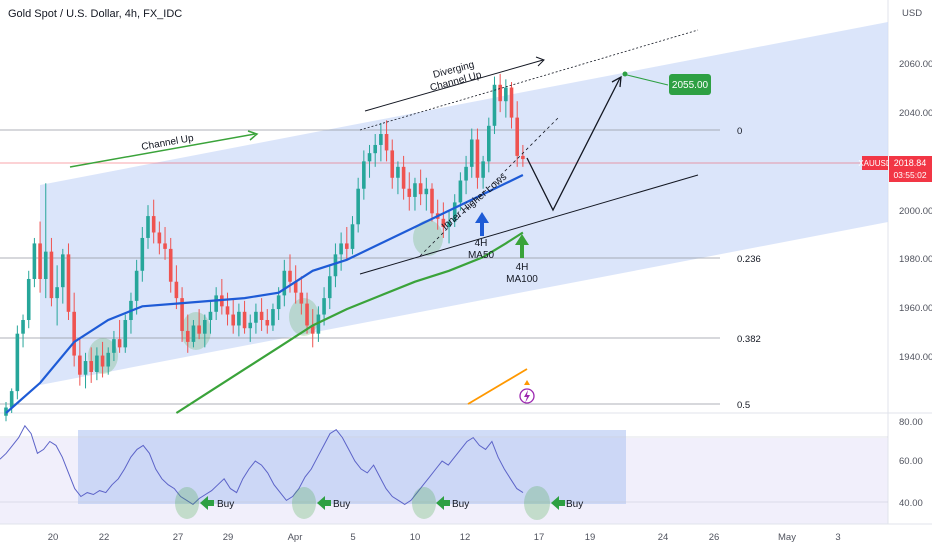  Describe the element at coordinates (415, 537) in the screenshot. I see `time-tick: 10` at that location.